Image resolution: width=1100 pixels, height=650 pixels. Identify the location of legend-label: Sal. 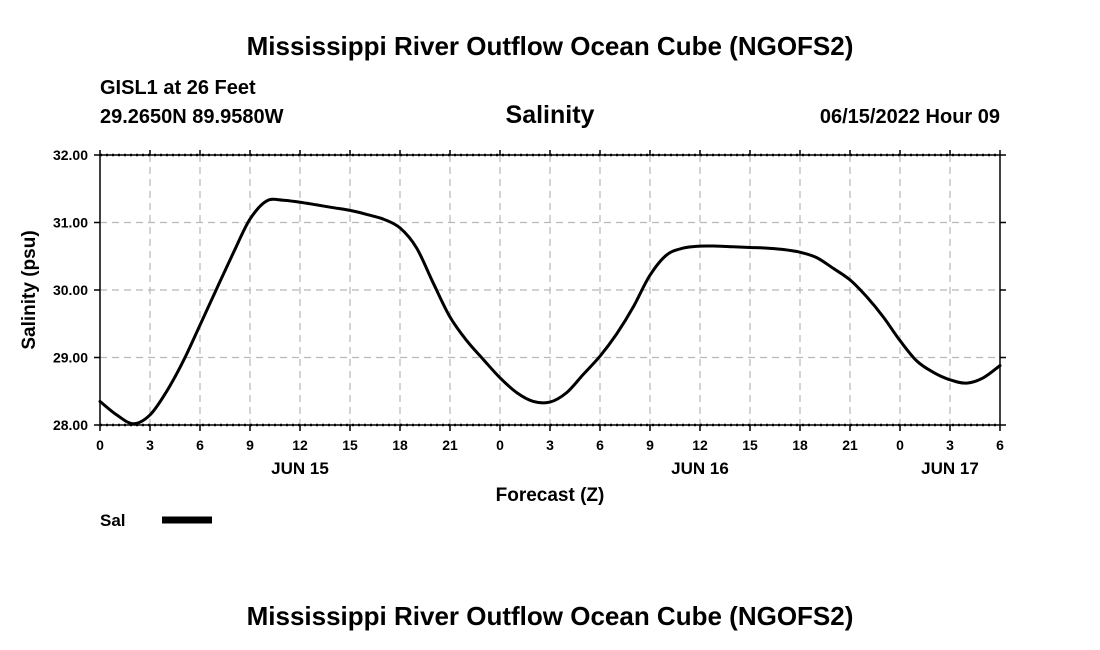
(113, 520).